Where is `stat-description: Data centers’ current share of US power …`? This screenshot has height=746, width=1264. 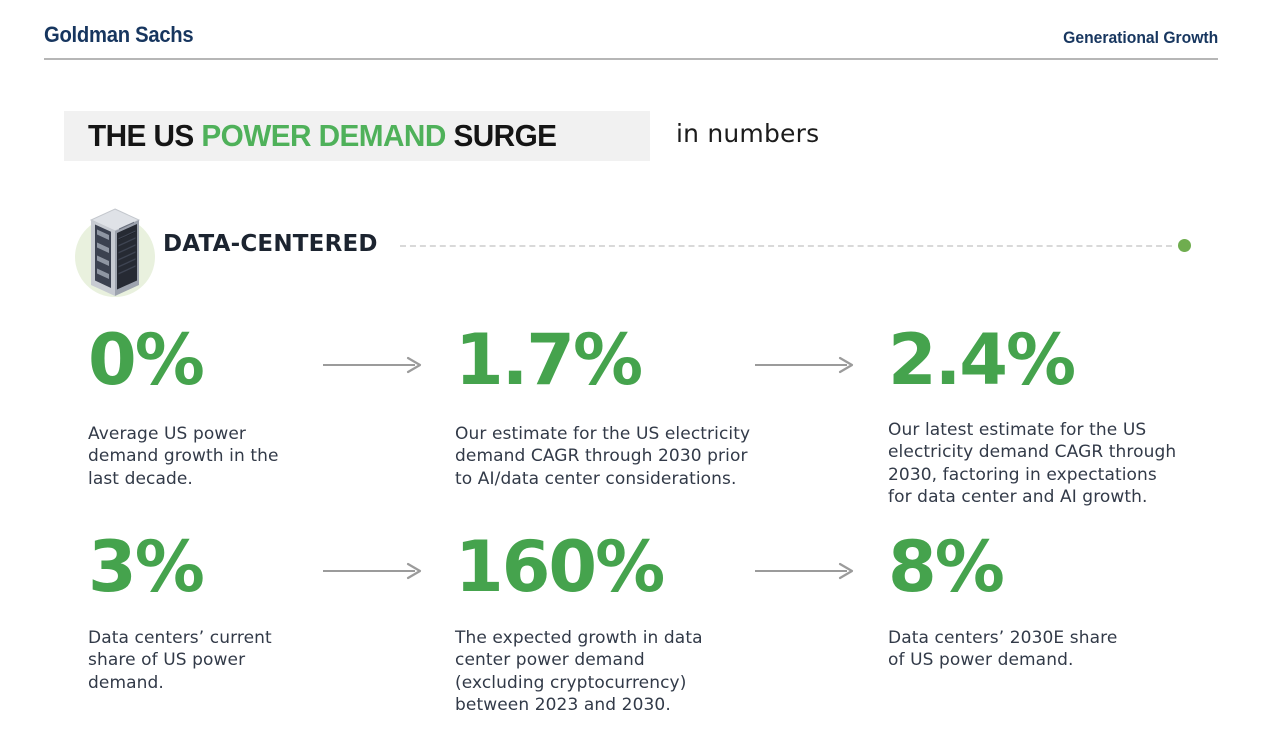
stat-description: Data centers’ current share of US power … is located at coordinates (180, 660).